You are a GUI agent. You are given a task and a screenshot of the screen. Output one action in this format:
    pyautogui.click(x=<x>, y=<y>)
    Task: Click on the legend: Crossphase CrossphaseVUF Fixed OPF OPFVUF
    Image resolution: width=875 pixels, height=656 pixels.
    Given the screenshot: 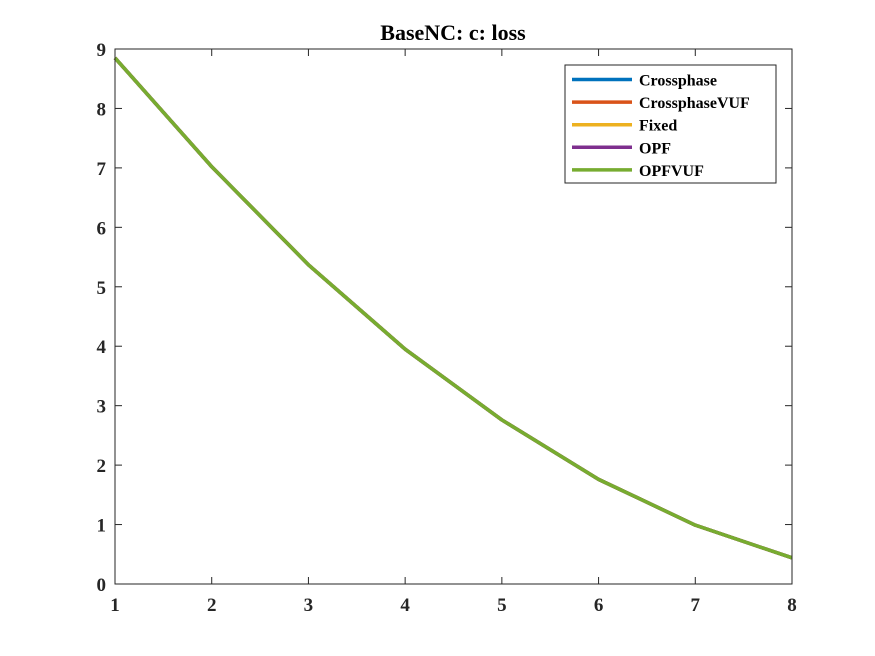 What is the action you would take?
    pyautogui.click(x=670, y=124)
    